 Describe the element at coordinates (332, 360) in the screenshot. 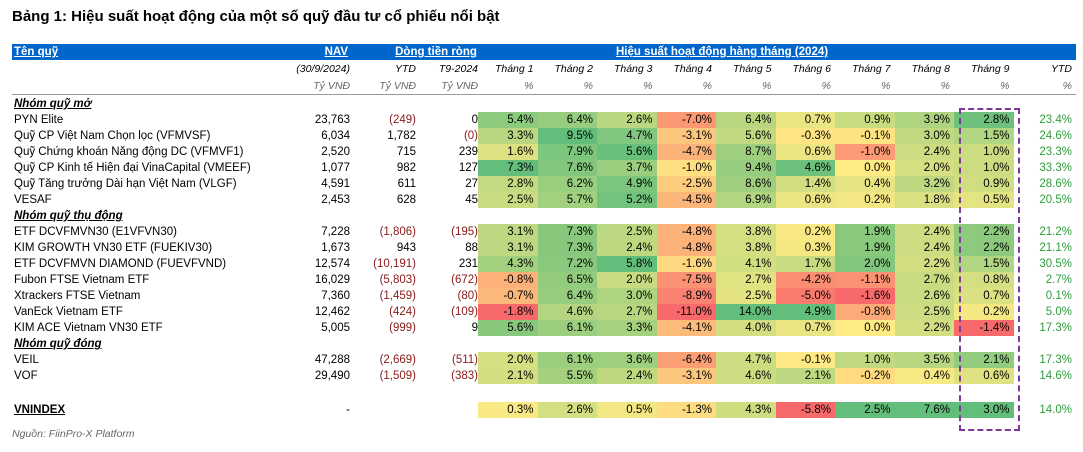

I see `fund-nav: 47,288` at that location.